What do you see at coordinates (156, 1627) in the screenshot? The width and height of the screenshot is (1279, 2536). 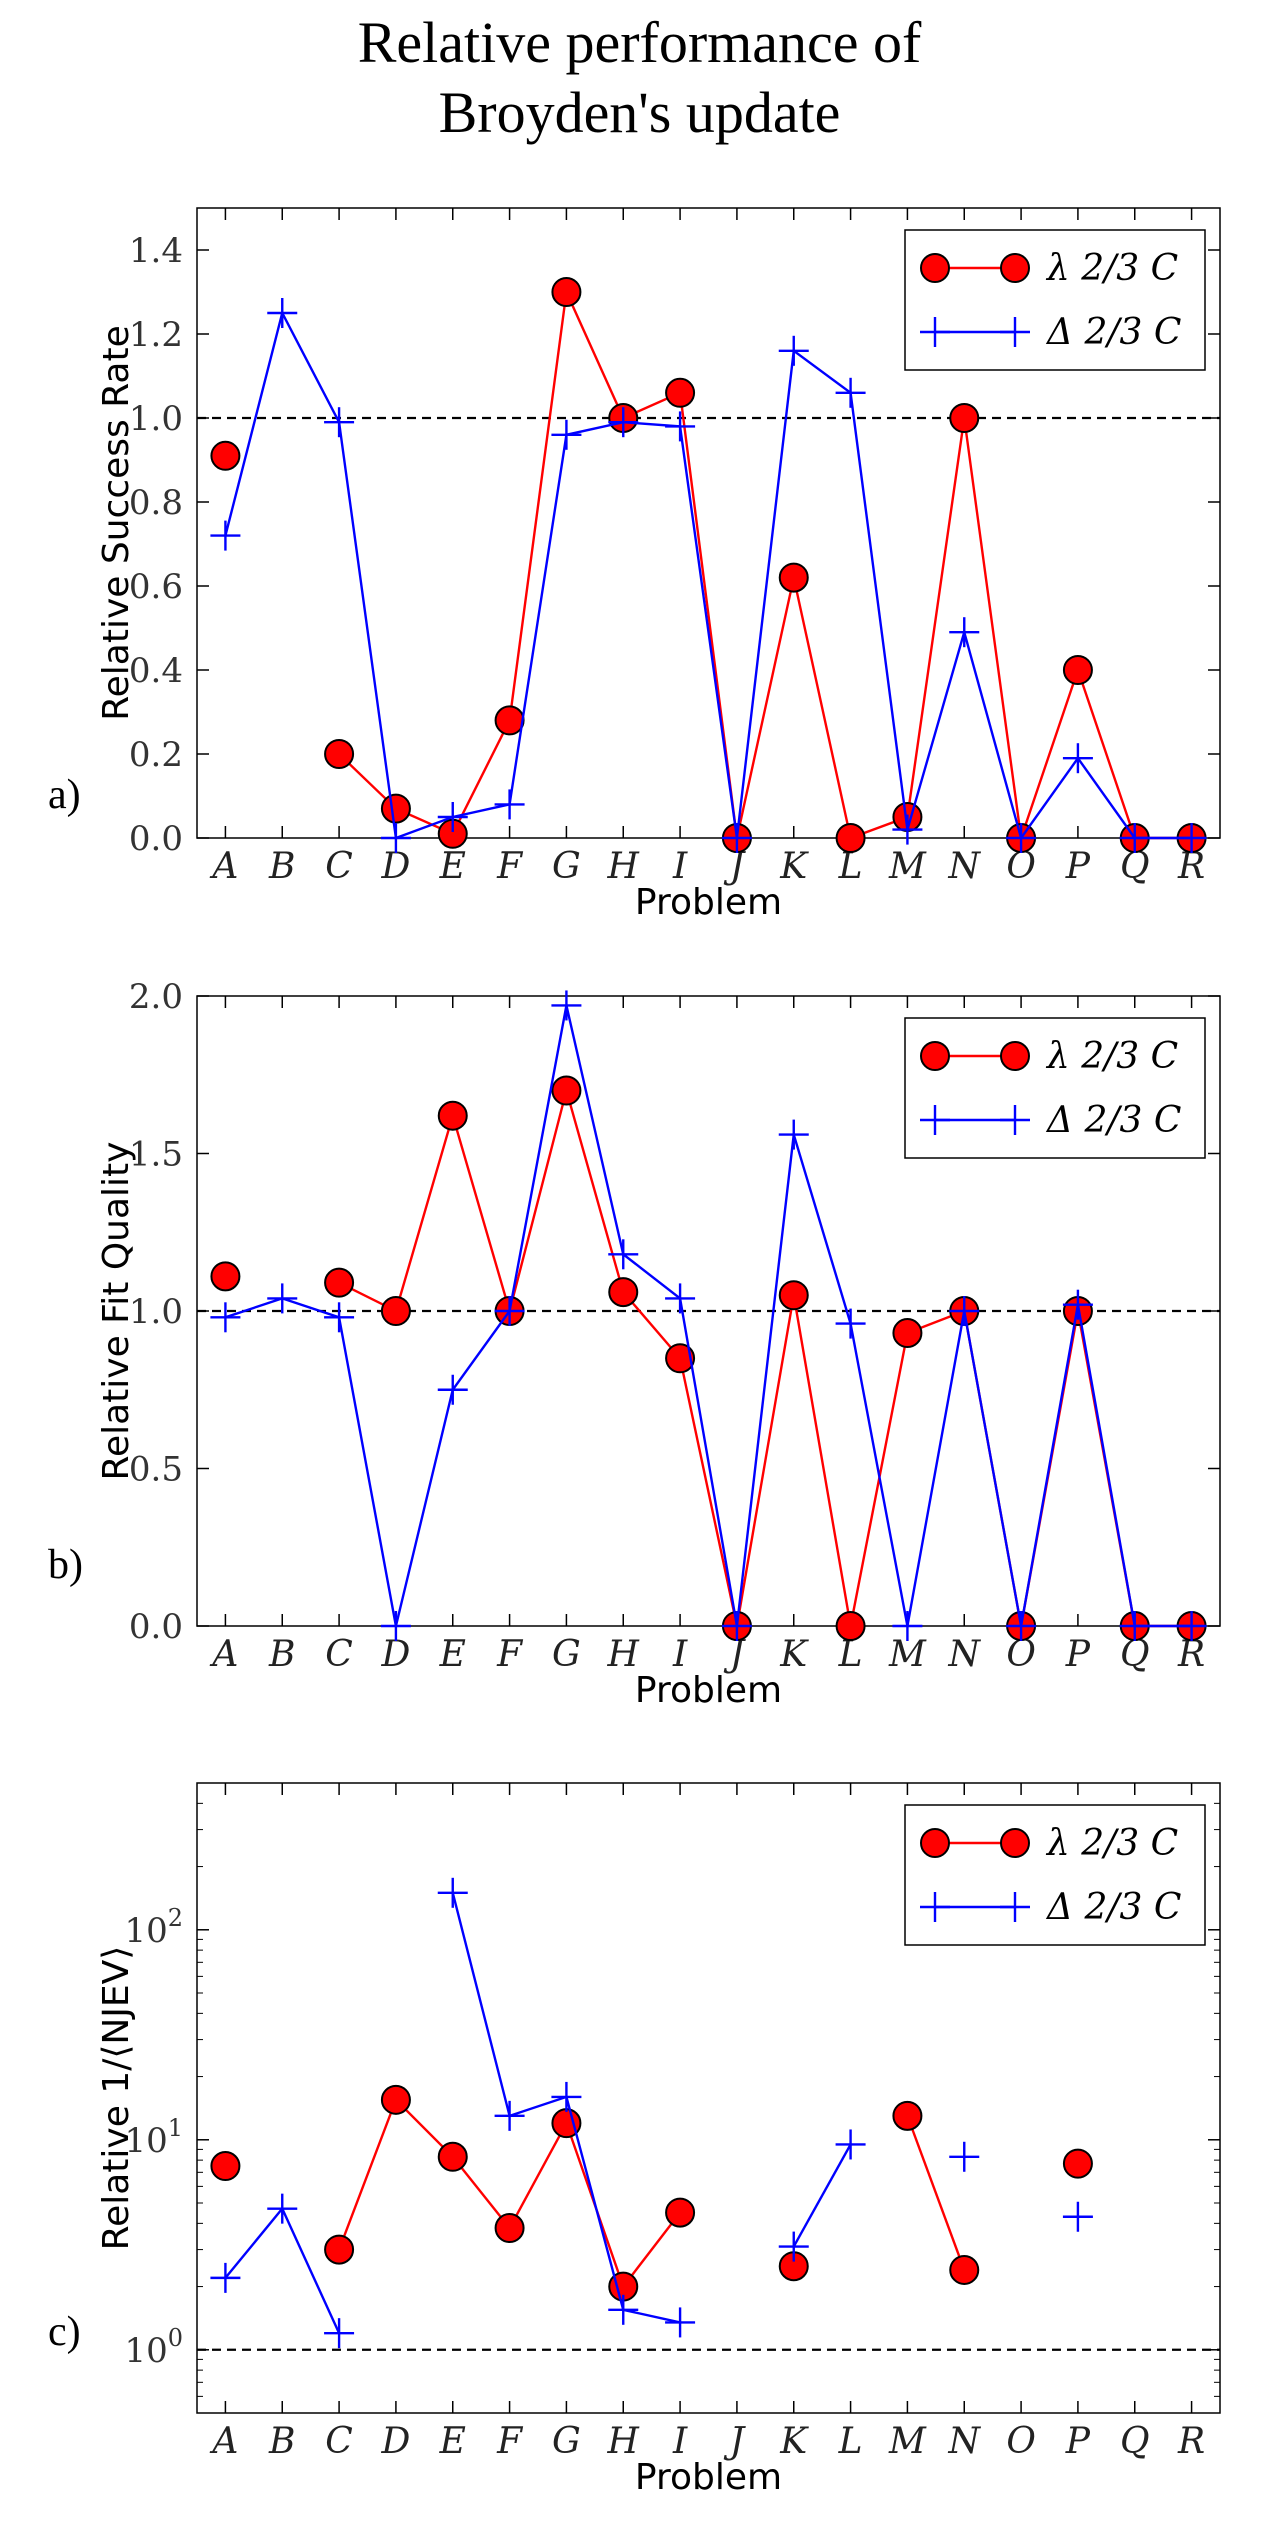 I see `y-tick-label: 0.0` at bounding box center [156, 1627].